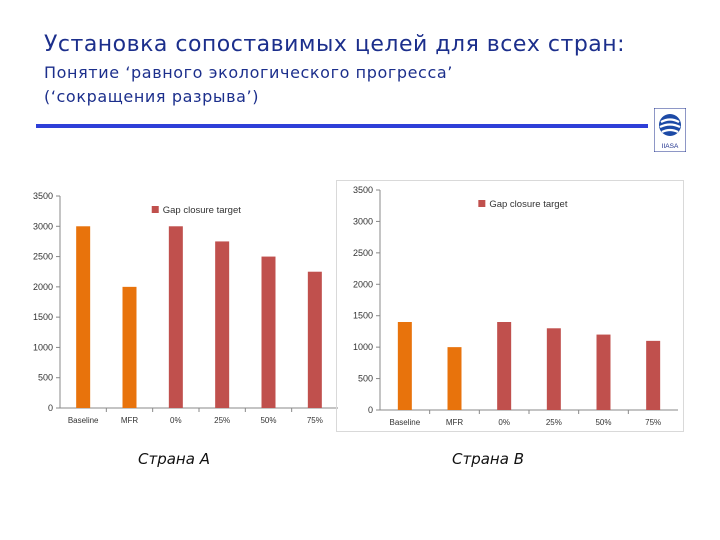 The width and height of the screenshot is (720, 540). Describe the element at coordinates (670, 146) in the screenshot. I see `svg-text: IIASA` at that location.